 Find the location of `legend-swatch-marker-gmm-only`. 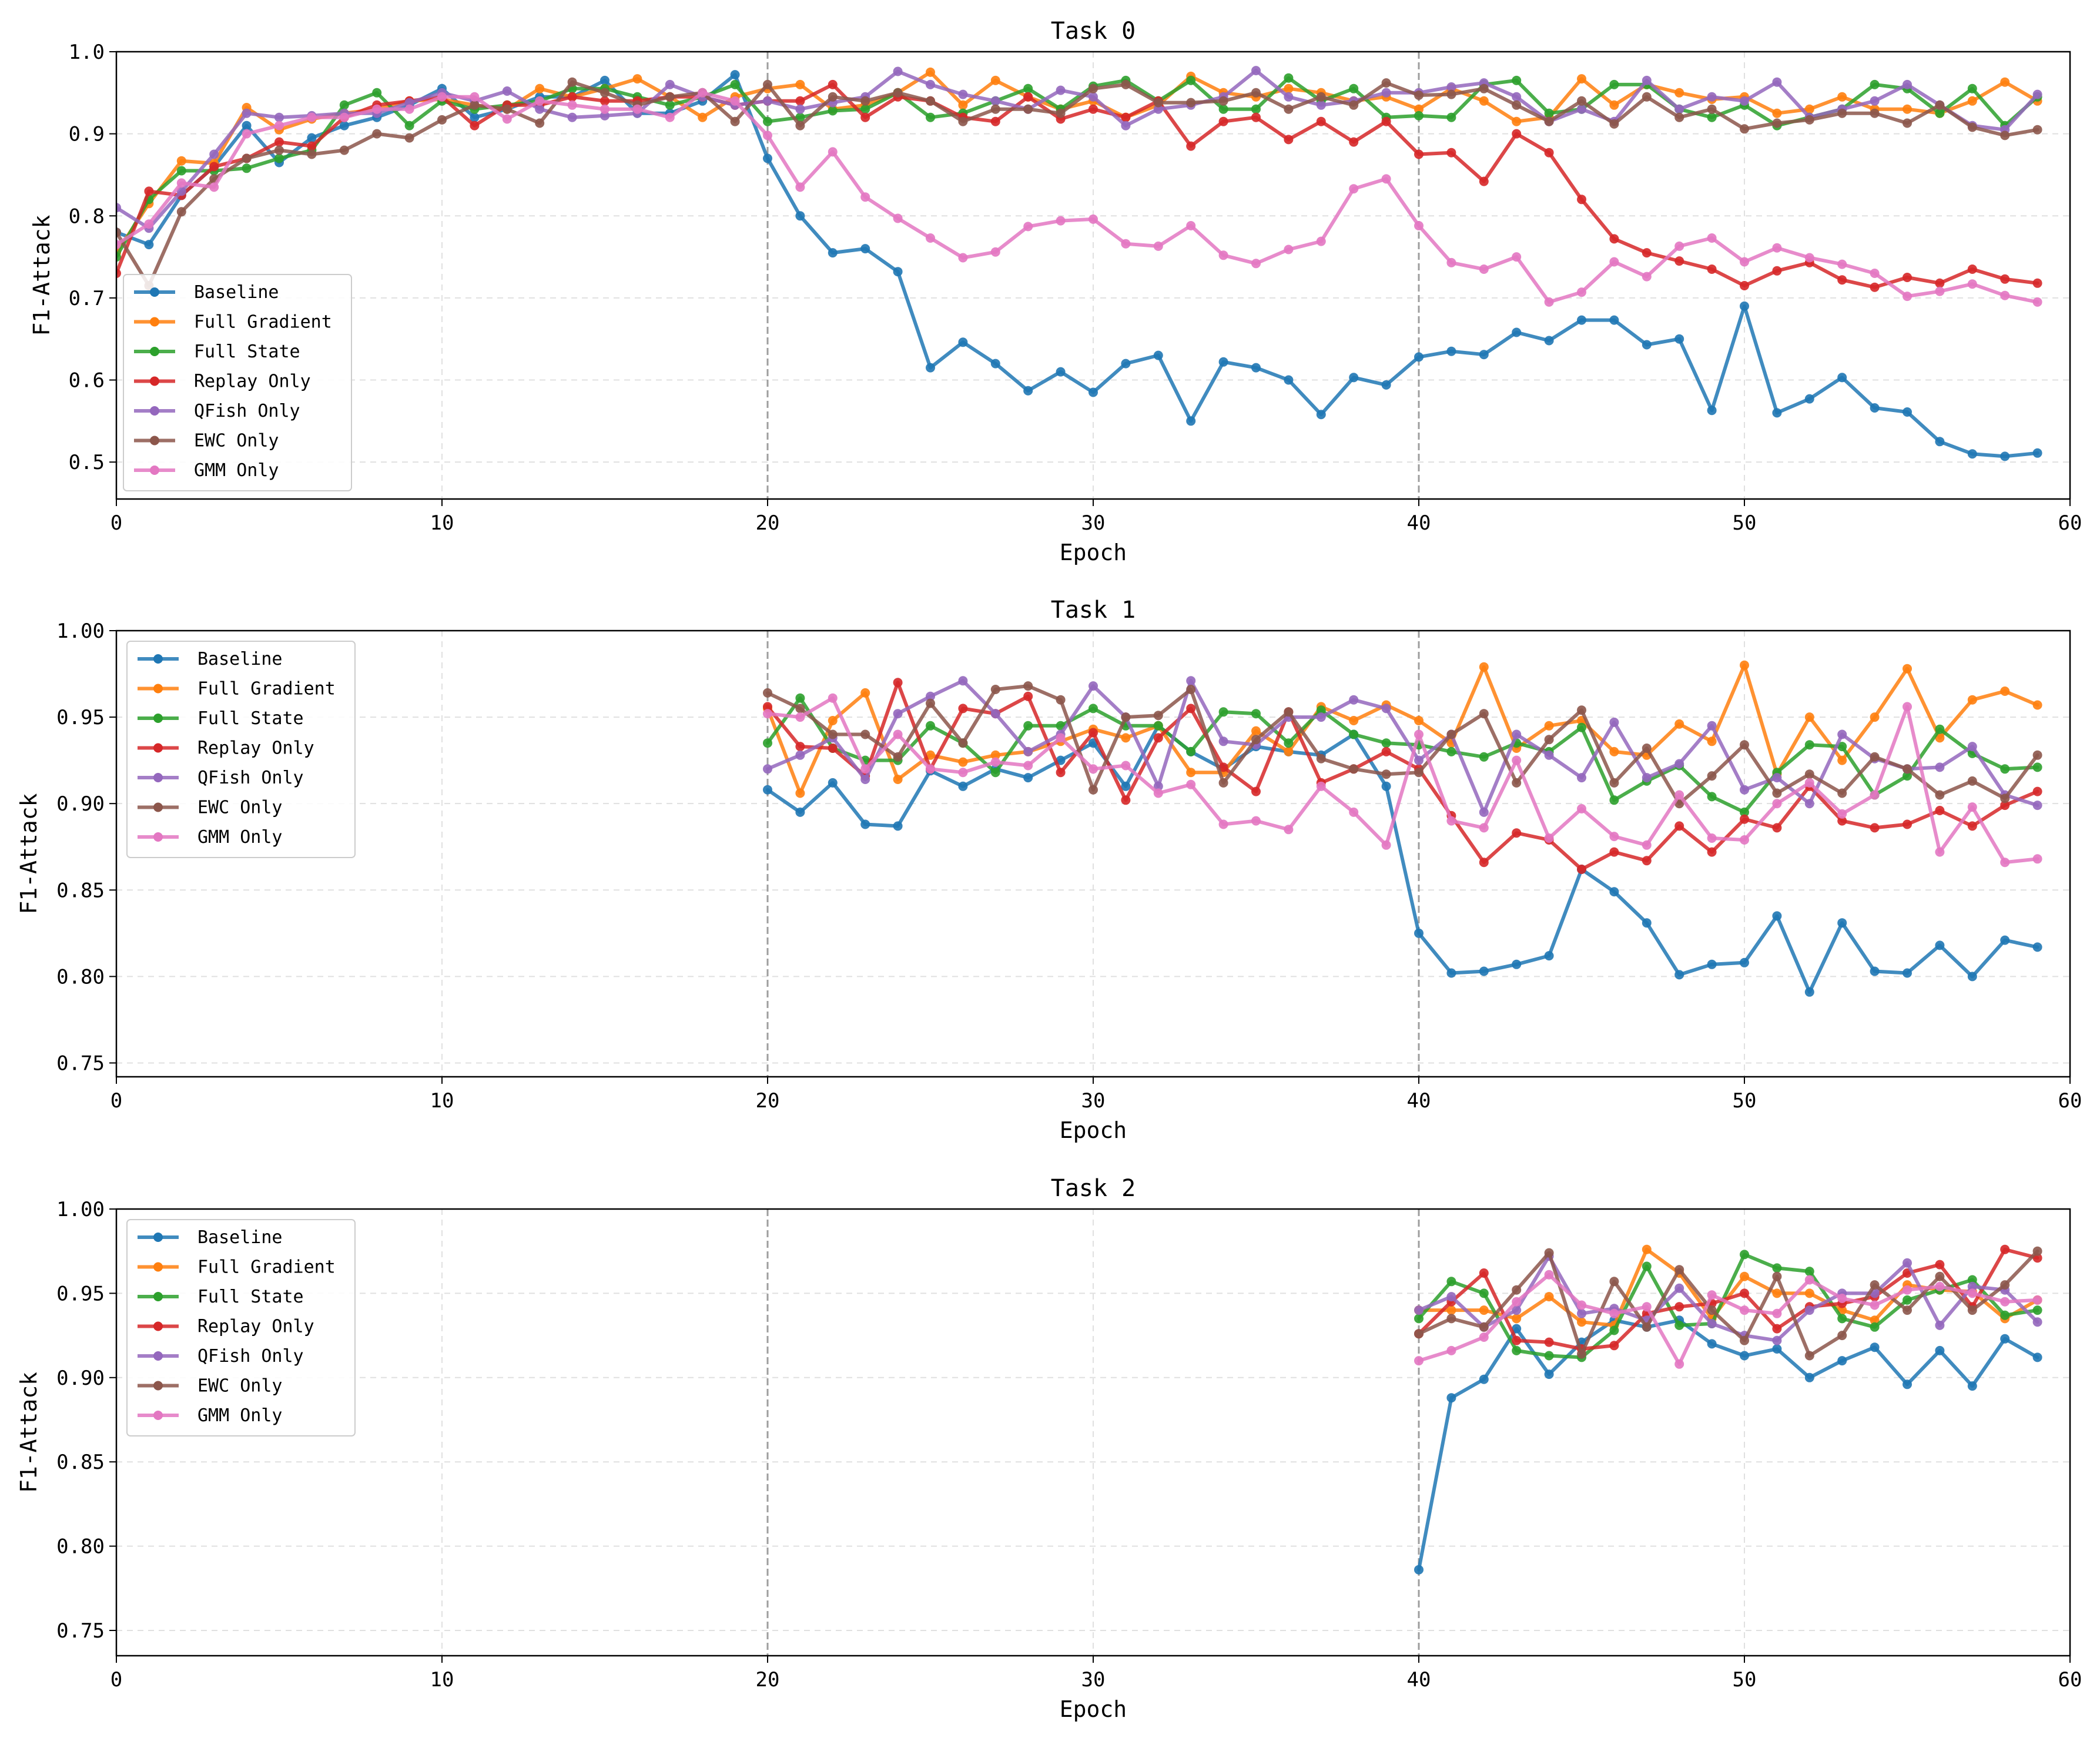

legend-swatch-marker-gmm-only is located at coordinates (158, 1415).